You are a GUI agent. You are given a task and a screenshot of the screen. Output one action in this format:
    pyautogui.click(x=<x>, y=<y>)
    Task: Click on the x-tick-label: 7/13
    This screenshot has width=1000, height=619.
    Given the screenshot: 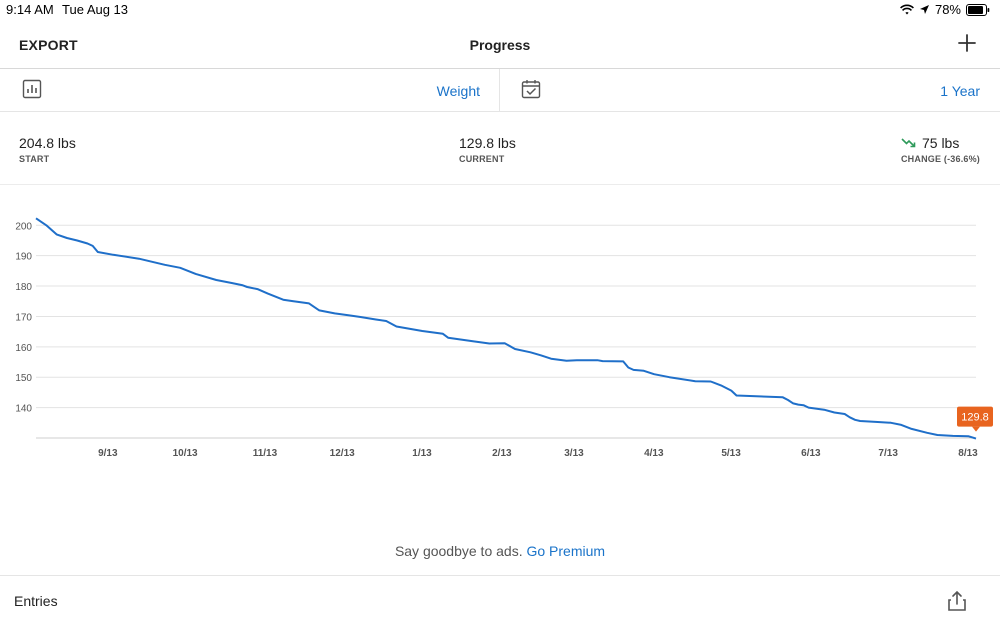 What is the action you would take?
    pyautogui.click(x=888, y=453)
    